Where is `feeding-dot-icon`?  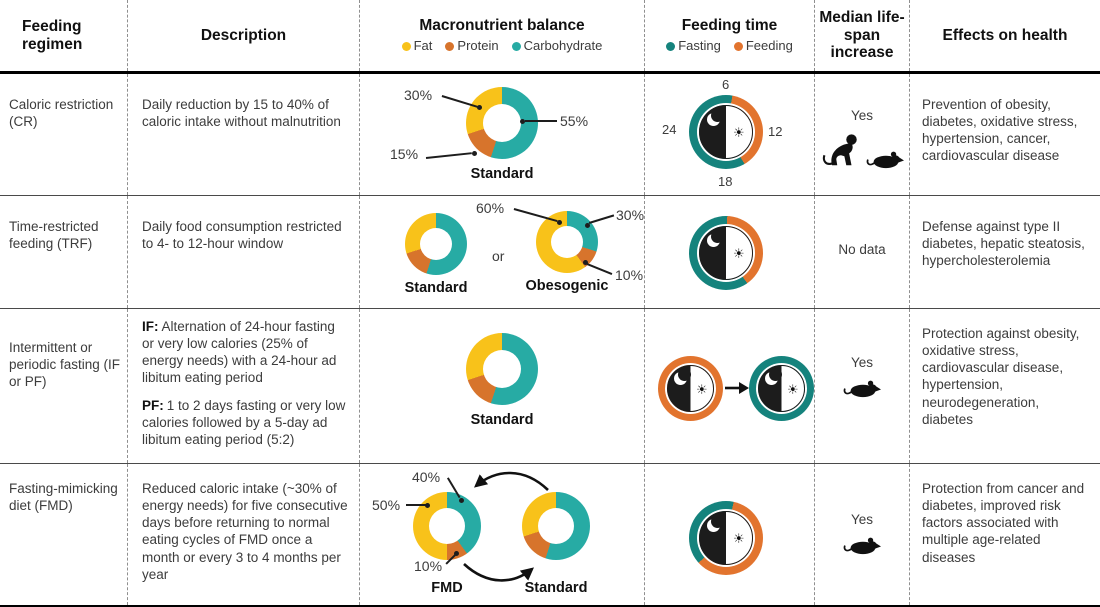
feeding-dot-icon is located at coordinates (738, 47).